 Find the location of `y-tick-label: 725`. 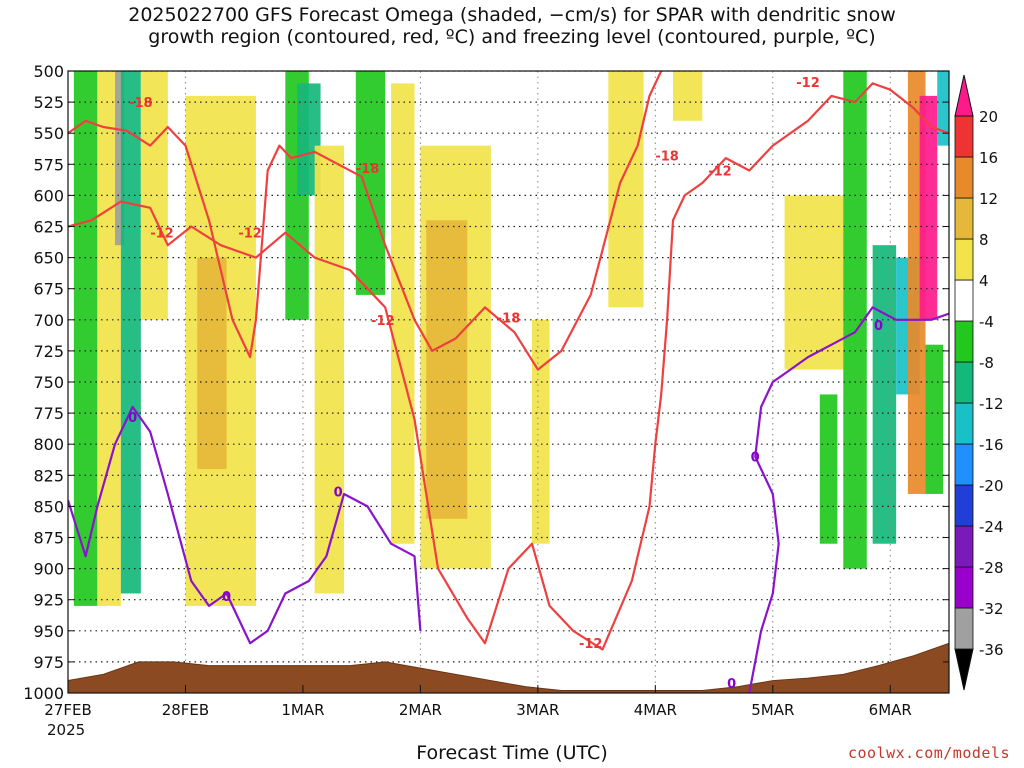

y-tick-label: 725 is located at coordinates (48, 351).